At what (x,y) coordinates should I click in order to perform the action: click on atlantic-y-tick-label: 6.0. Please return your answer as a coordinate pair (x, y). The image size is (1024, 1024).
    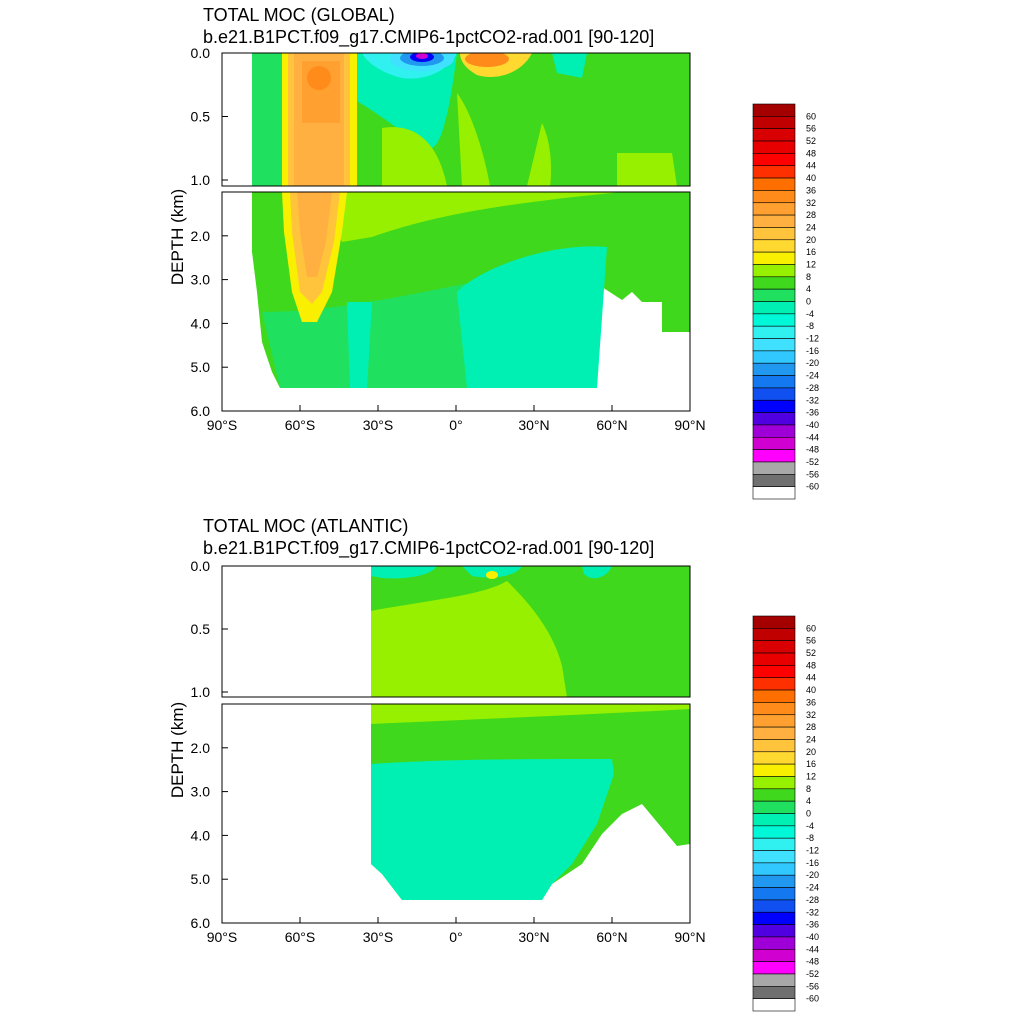
    Looking at the image, I should click on (201, 923).